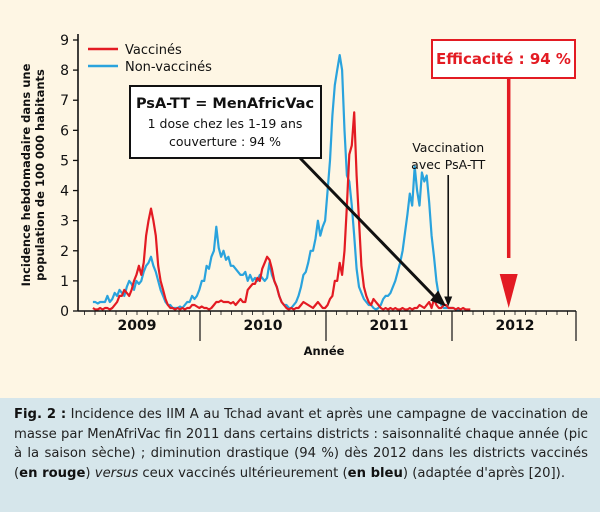 Image resolution: width=600 pixels, height=512 pixels. Describe the element at coordinates (375, 473) in the screenshot. I see `caption-blue-label: en bleu` at that location.